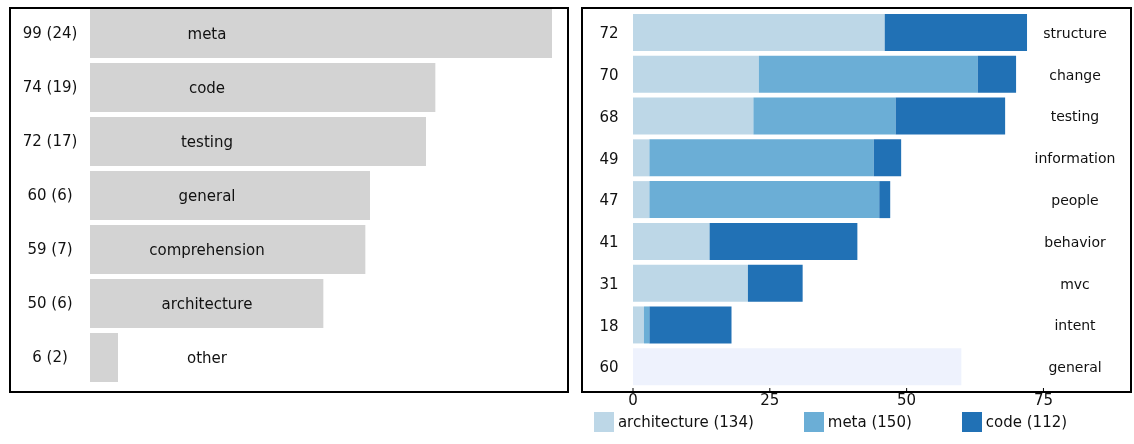 This screenshot has width=1134, height=444. What do you see at coordinates (685, 421) in the screenshot?
I see `legend-label: architecture (134)` at bounding box center [685, 421].